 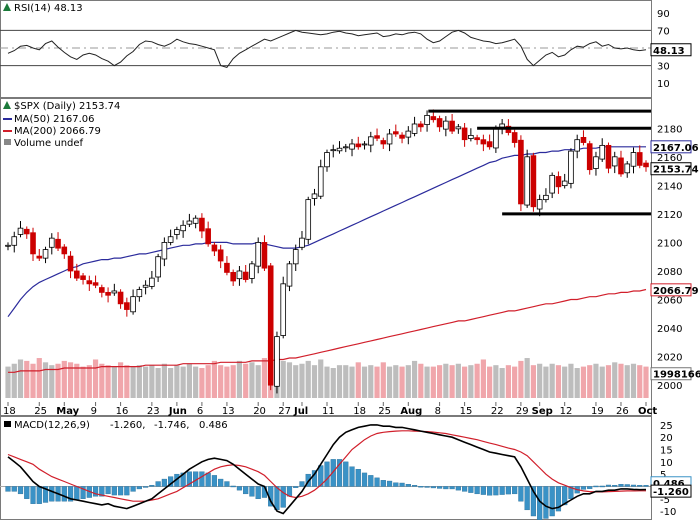 What do you see at coordinates (669, 484) in the screenshot?
I see `macd-hist-value-label: 0.486` at bounding box center [669, 484].